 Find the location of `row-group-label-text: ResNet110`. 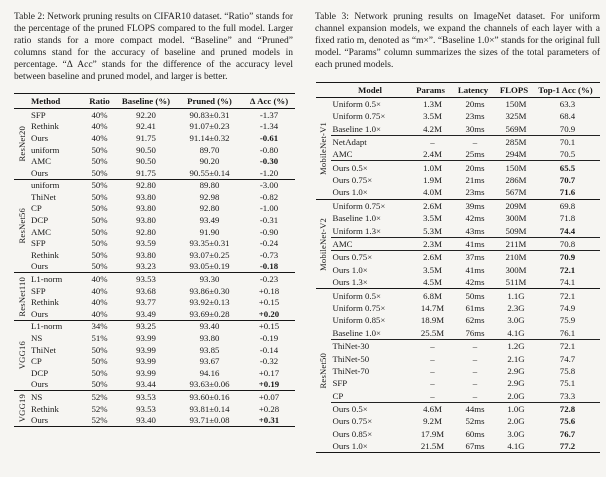

row-group-label-text: ResNet110 is located at coordinates (21, 296).